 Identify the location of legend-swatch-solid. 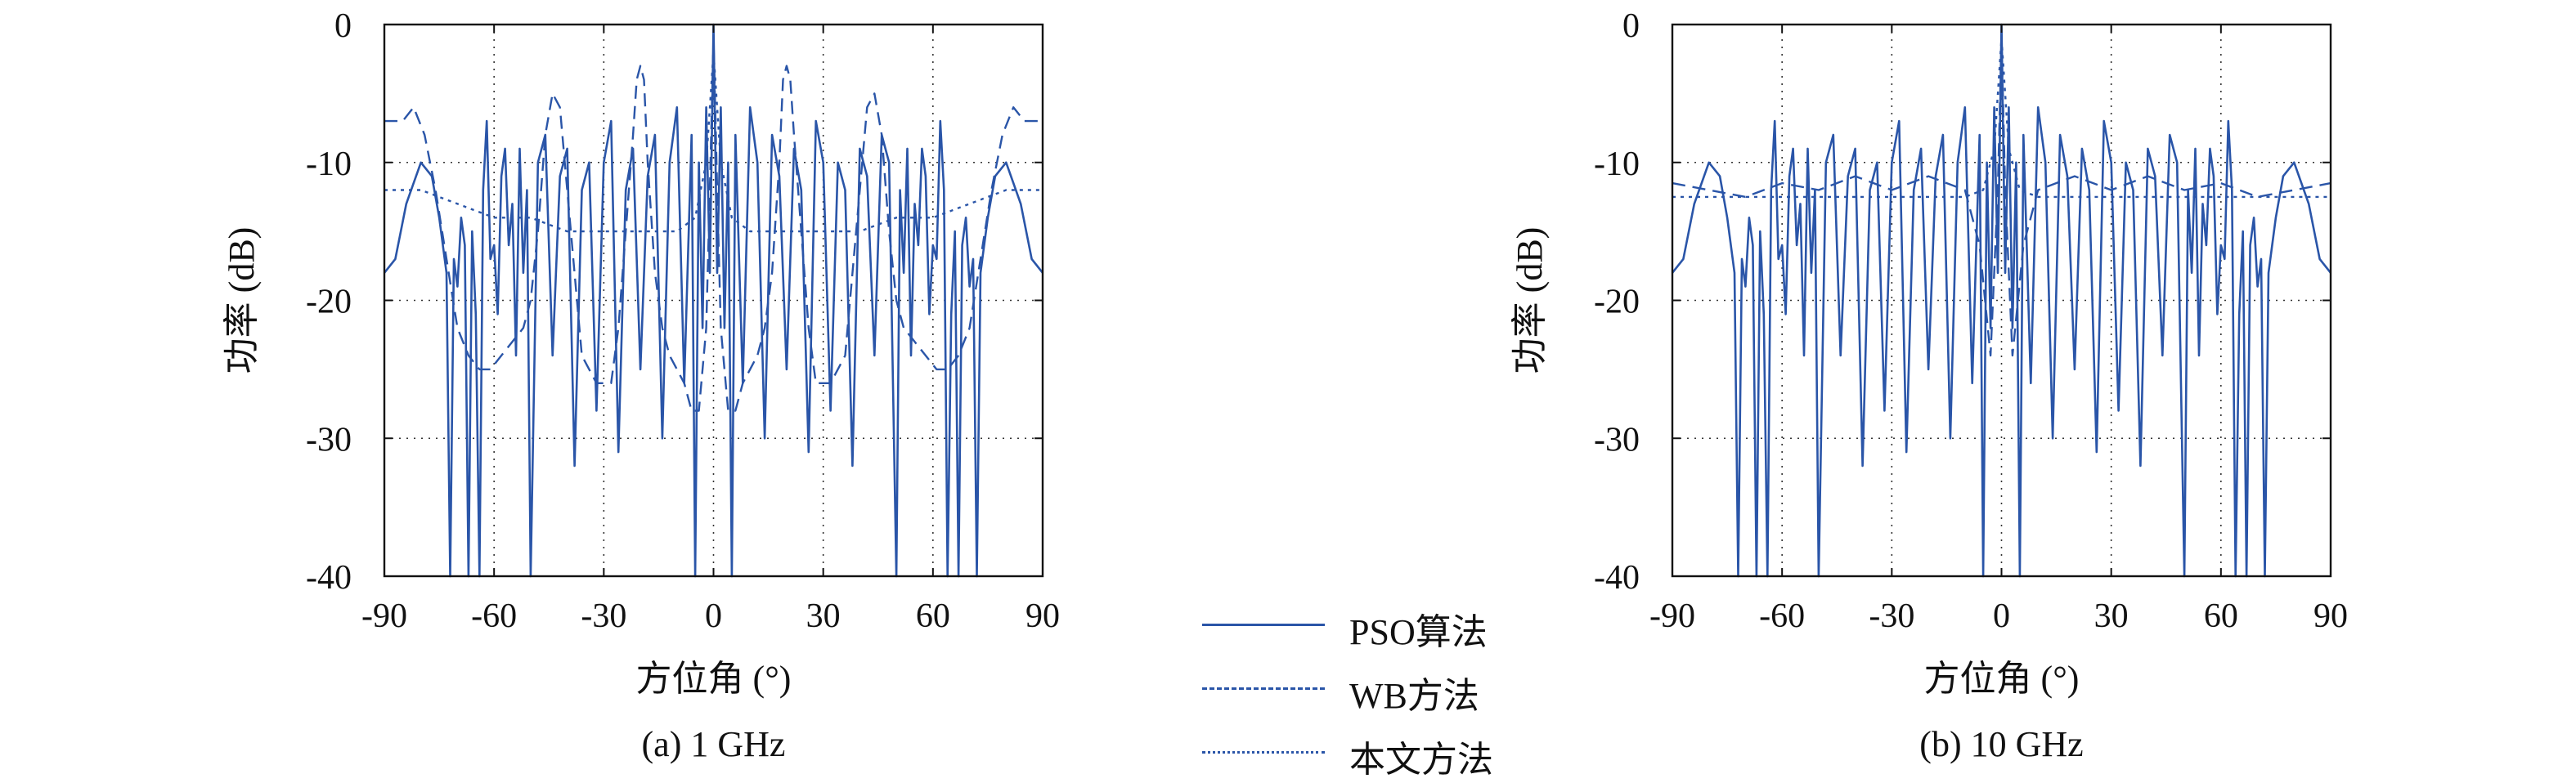
(1263, 625).